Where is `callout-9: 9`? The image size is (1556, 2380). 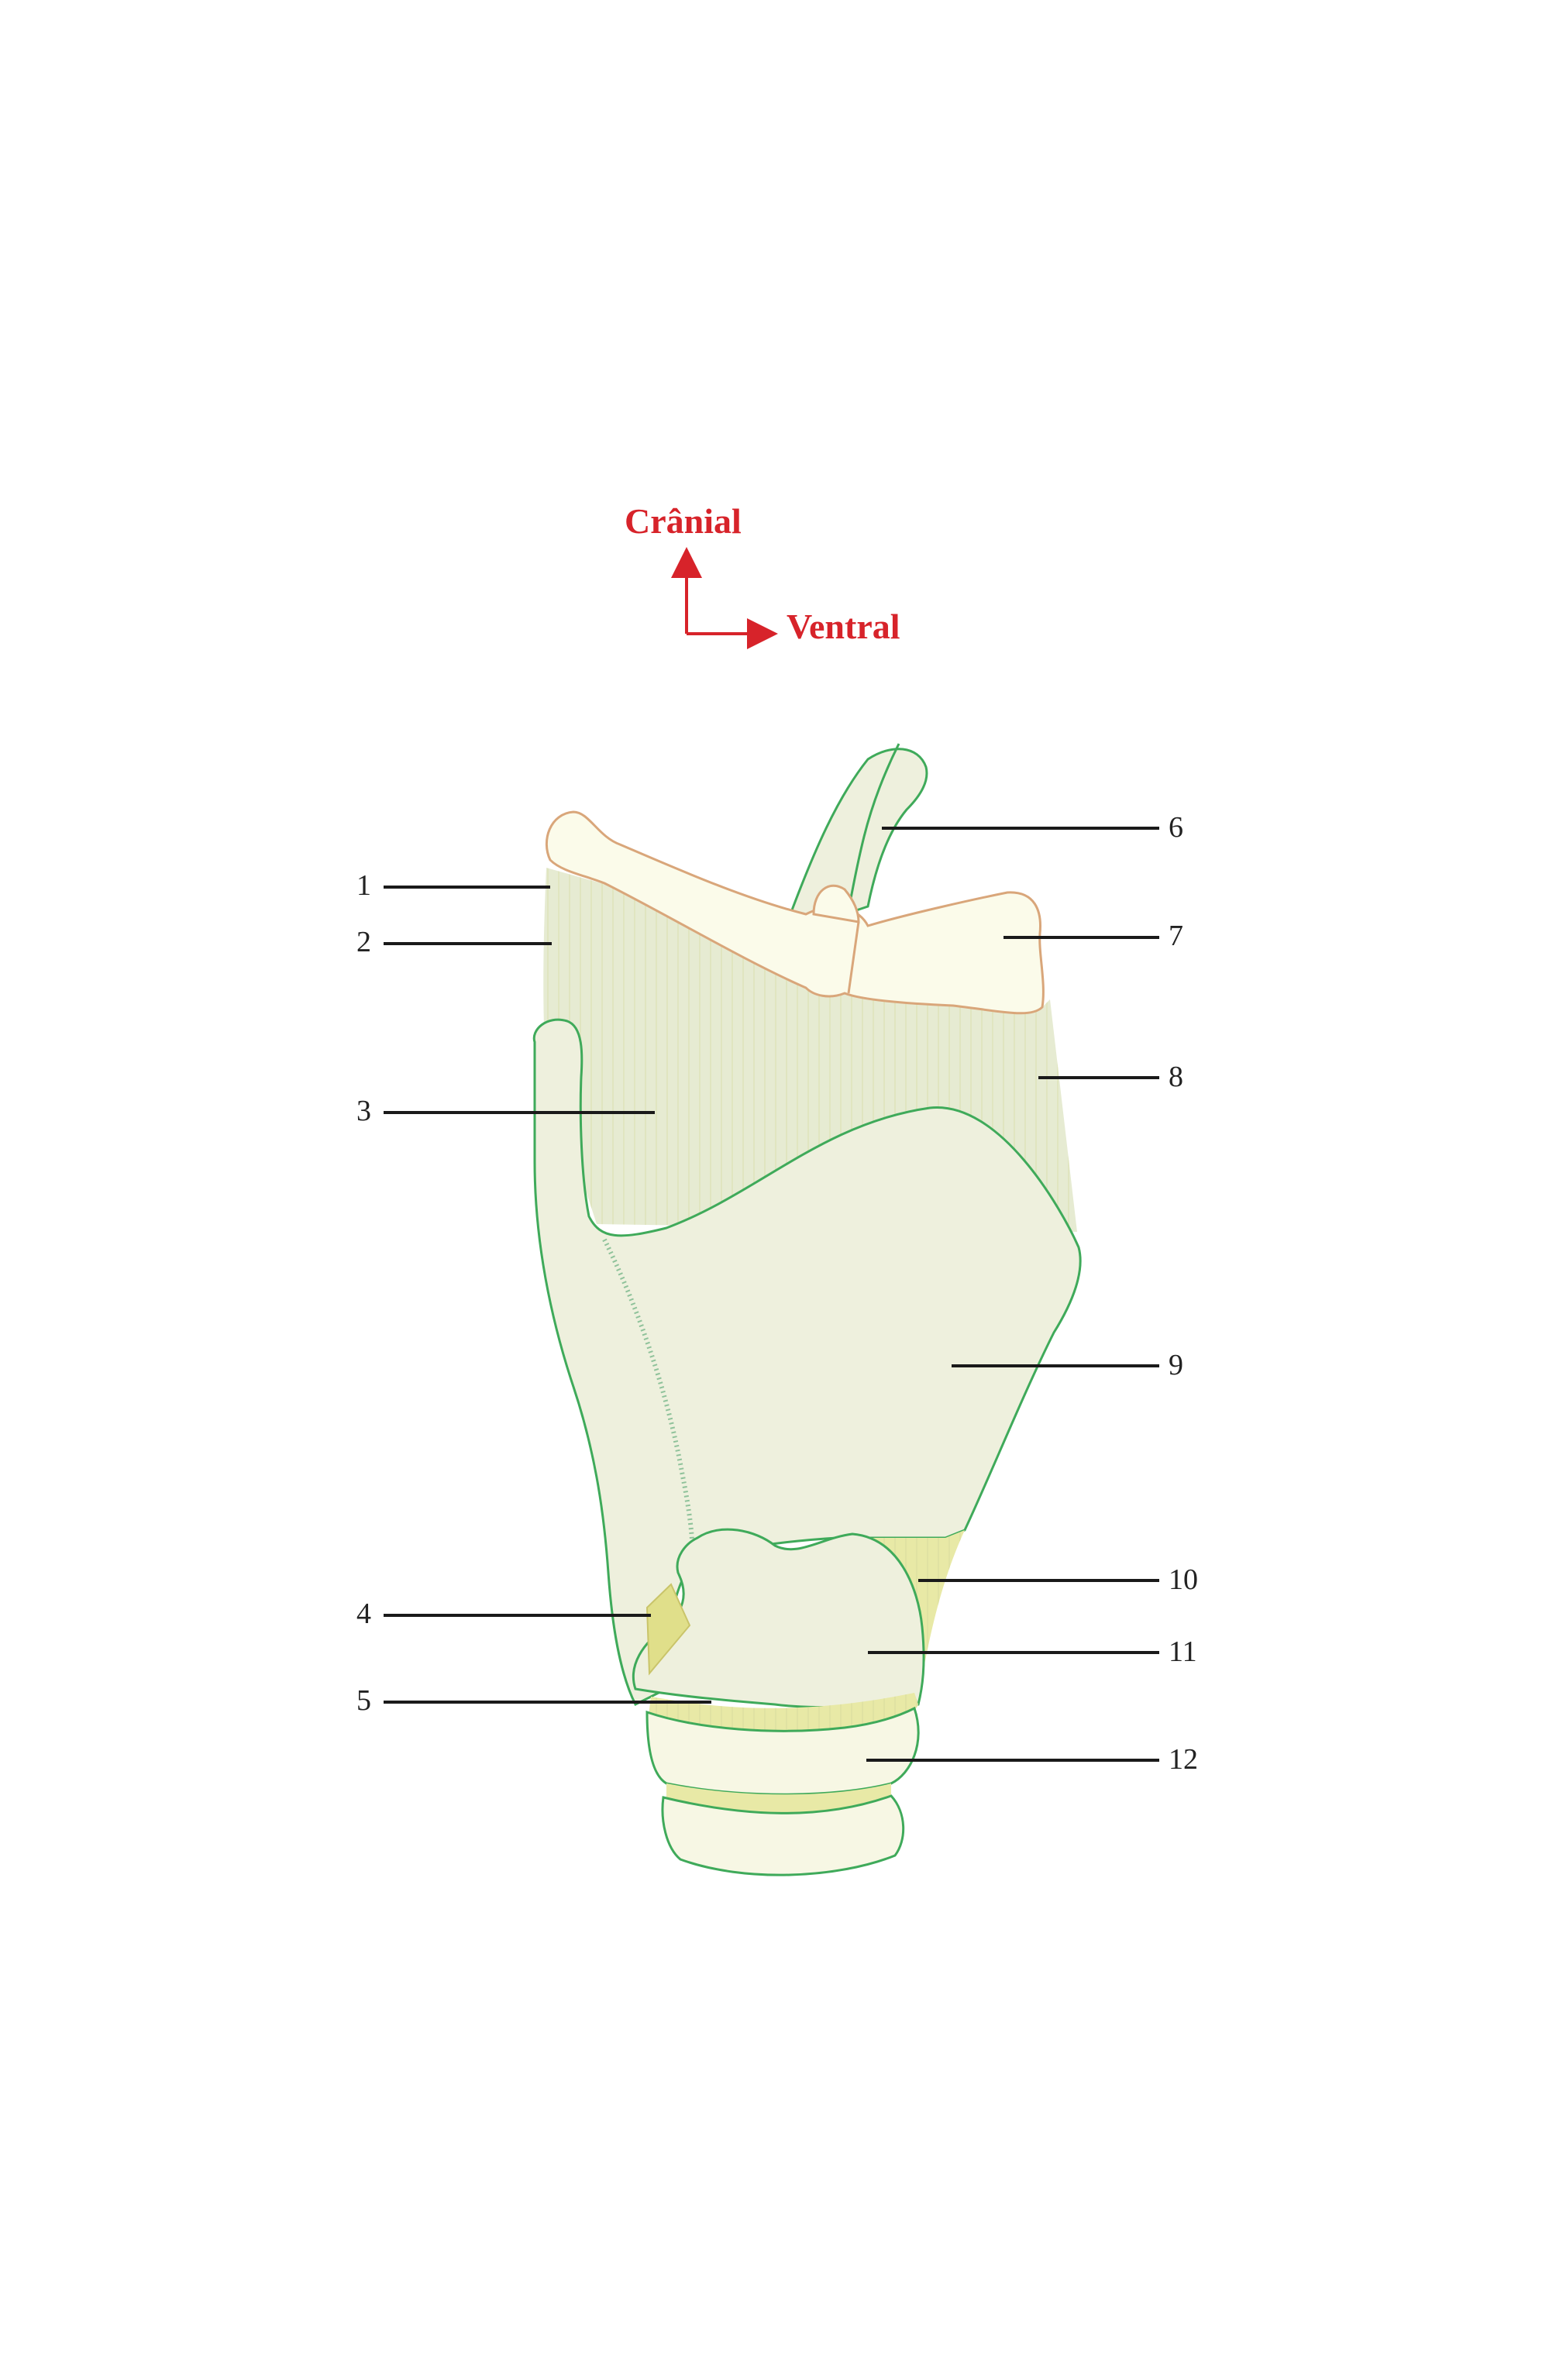
callout-9: 9 is located at coordinates (1176, 1365).